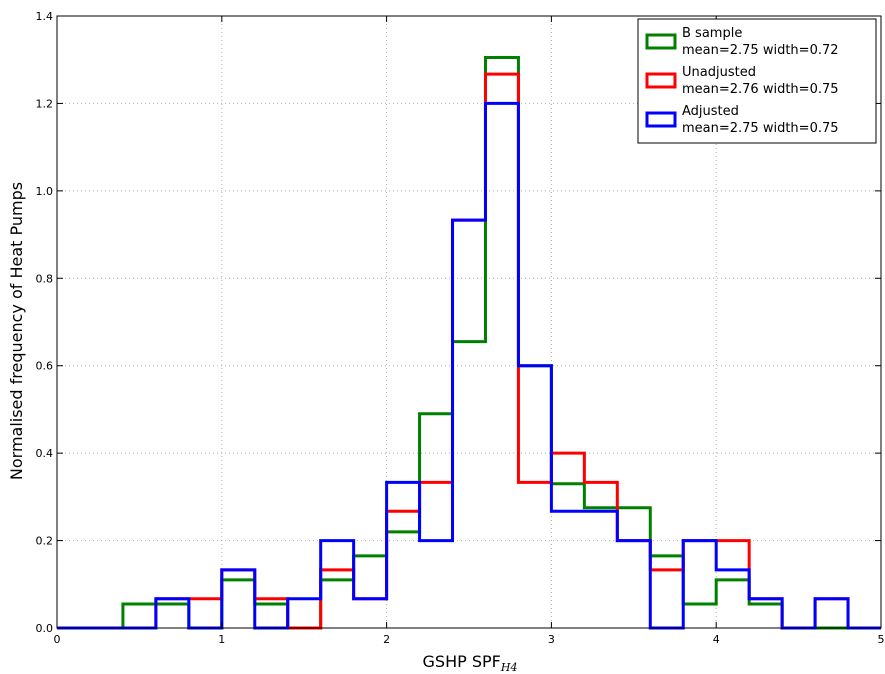  Describe the element at coordinates (386, 639) in the screenshot. I see `x-tick-label: 2` at that location.